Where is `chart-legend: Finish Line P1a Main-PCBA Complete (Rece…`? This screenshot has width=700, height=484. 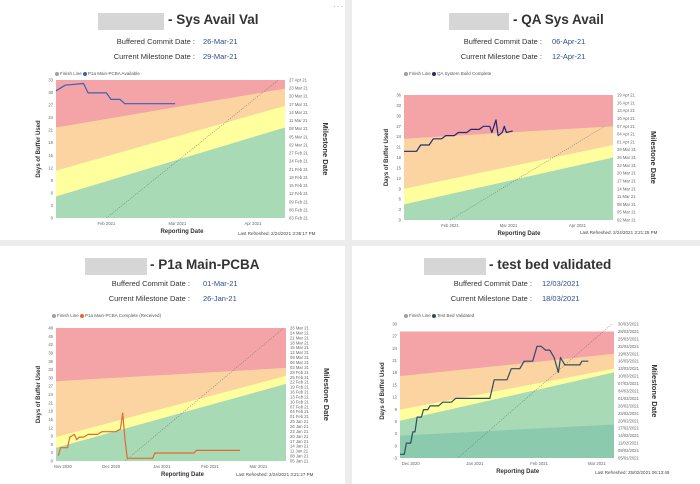 chart-legend: Finish Line P1a Main-PCBA Complete (Rece… is located at coordinates (106, 315).